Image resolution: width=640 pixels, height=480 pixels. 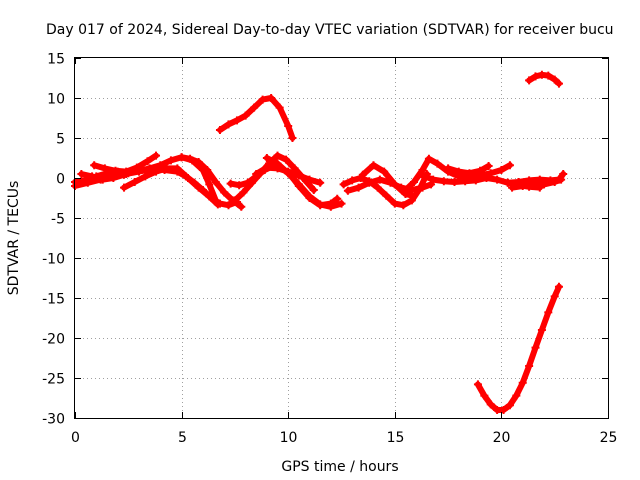 I want to click on series-arc-k, so click(x=256, y=118).